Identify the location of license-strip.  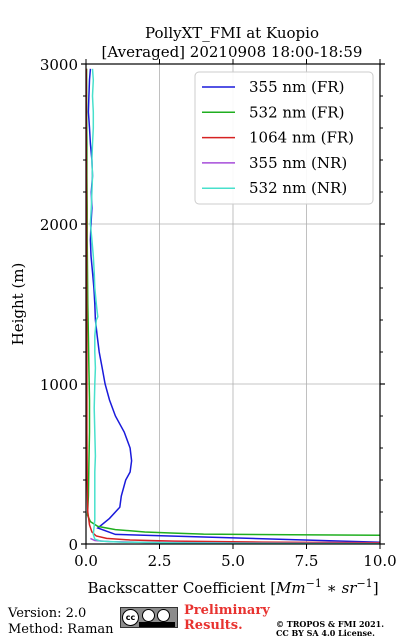
(157, 624).